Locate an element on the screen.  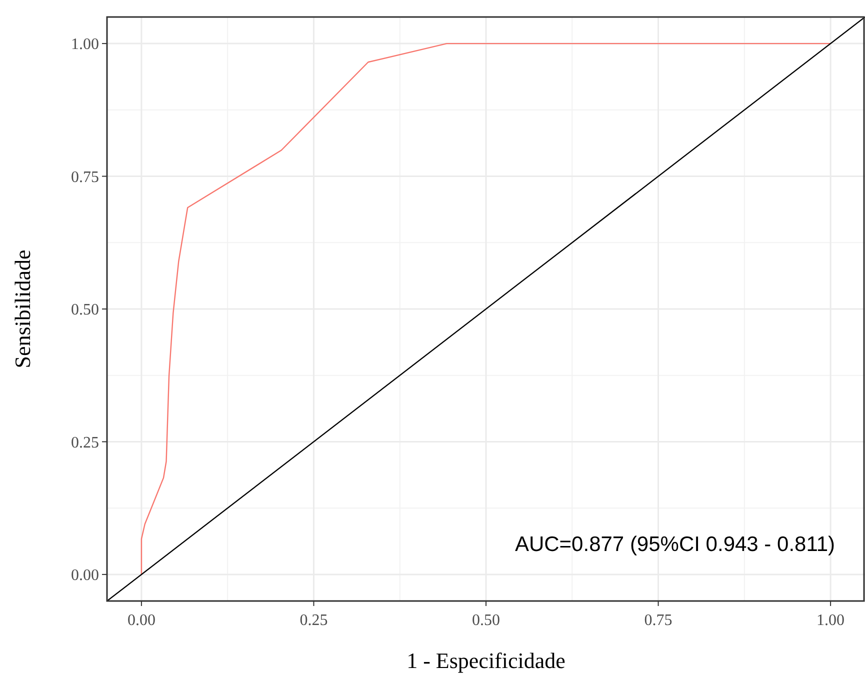
x-tick-label: 0.00 is located at coordinates (141, 620).